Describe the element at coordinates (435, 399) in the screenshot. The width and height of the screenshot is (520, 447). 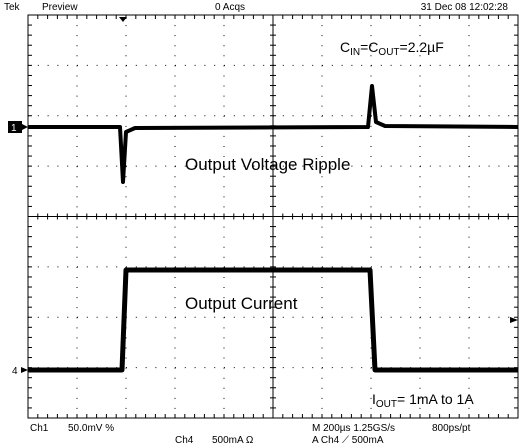
I see `text: = 1mA to 1A` at that location.